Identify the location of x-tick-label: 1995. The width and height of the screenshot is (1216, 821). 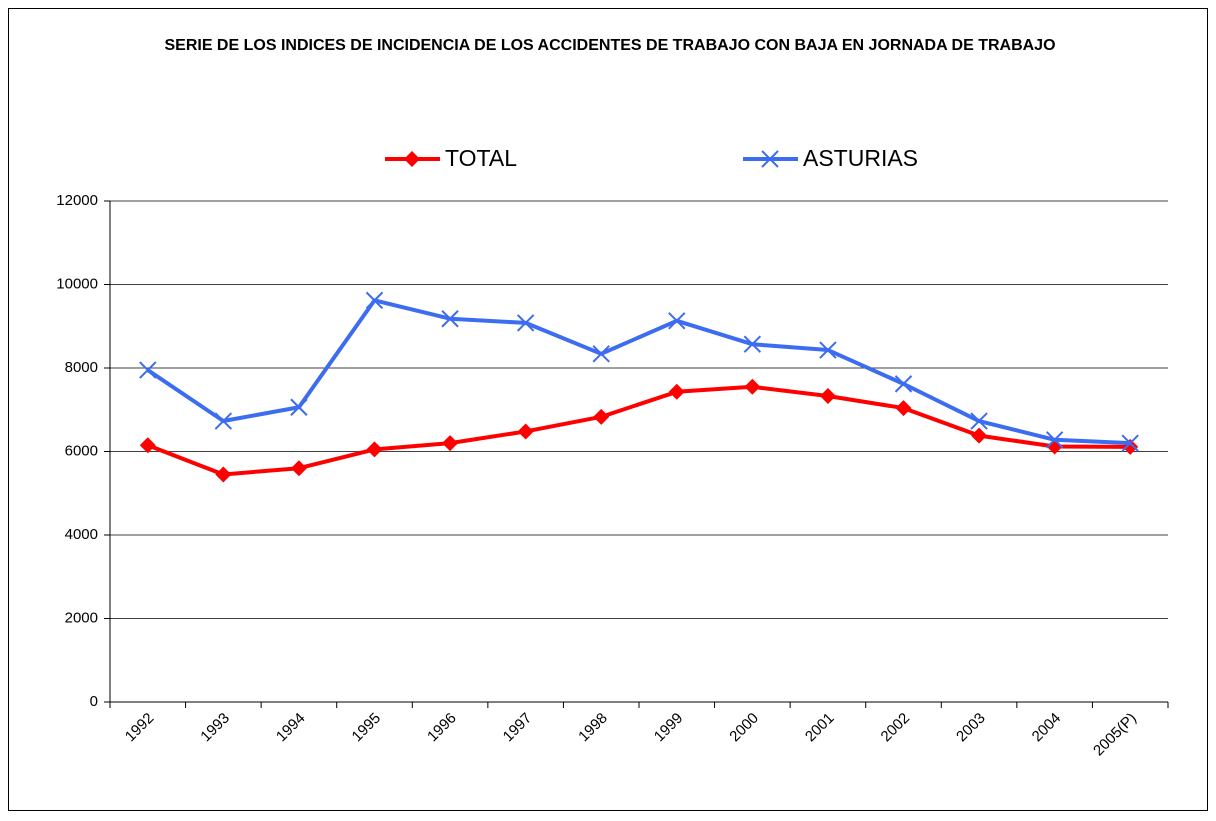
(367, 728).